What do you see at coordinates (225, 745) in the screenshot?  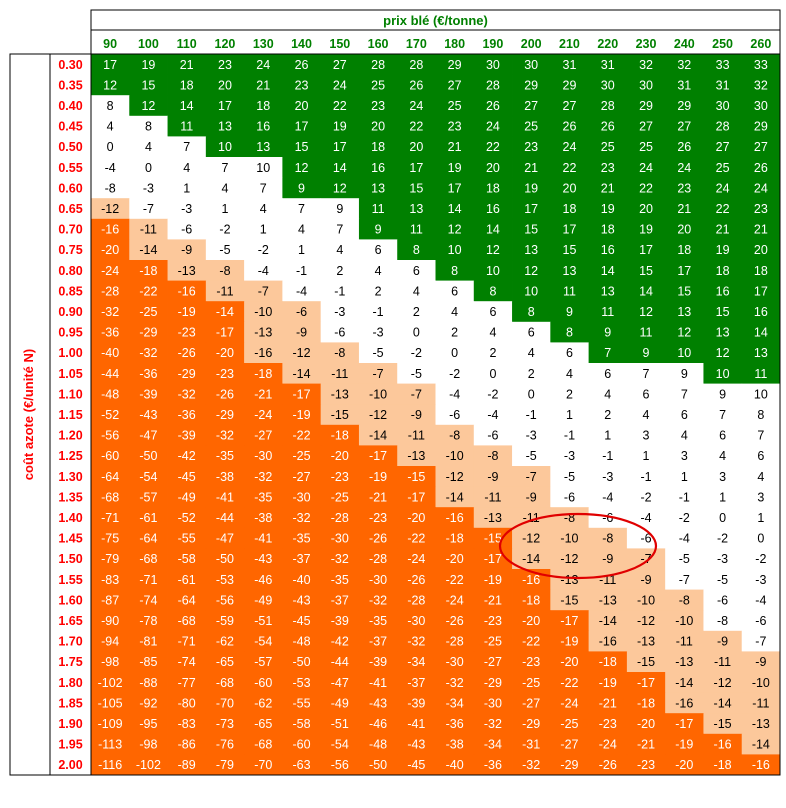 I see `cell-value: -76` at bounding box center [225, 745].